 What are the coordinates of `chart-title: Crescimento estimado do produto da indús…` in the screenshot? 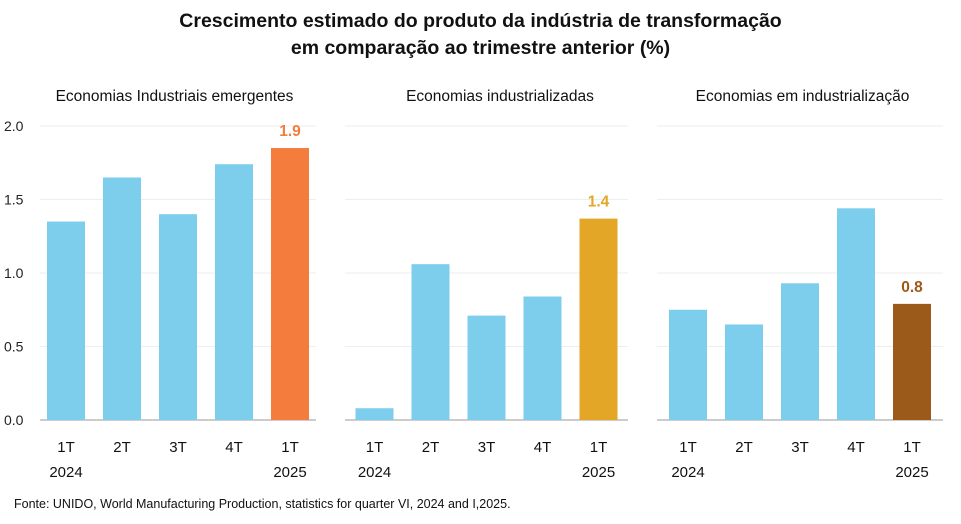 It's located at (480, 35).